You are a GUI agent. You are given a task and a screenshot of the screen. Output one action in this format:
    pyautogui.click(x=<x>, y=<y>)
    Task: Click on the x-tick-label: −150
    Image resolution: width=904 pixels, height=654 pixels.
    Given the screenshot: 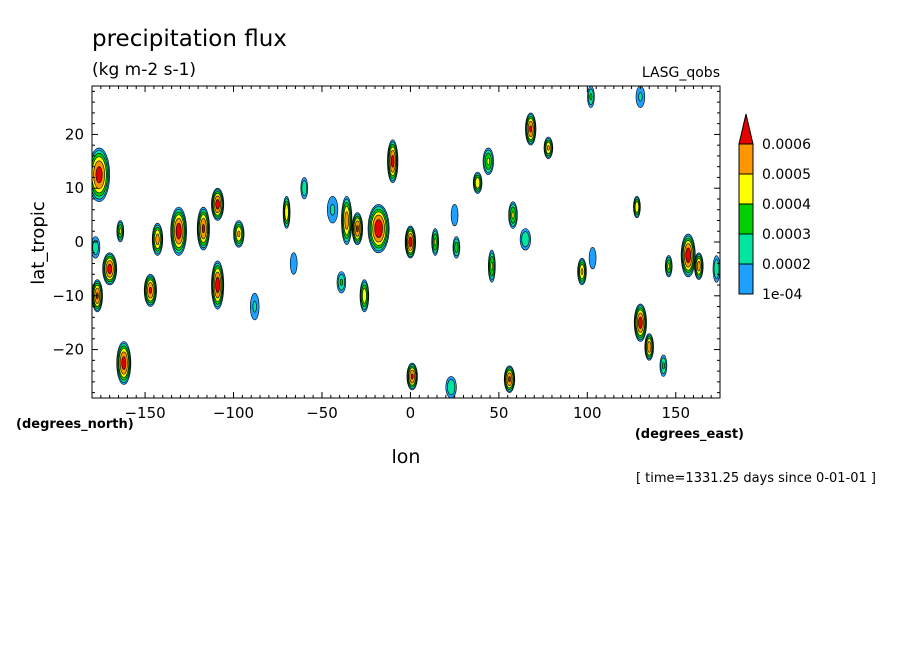 What is the action you would take?
    pyautogui.click(x=144, y=413)
    